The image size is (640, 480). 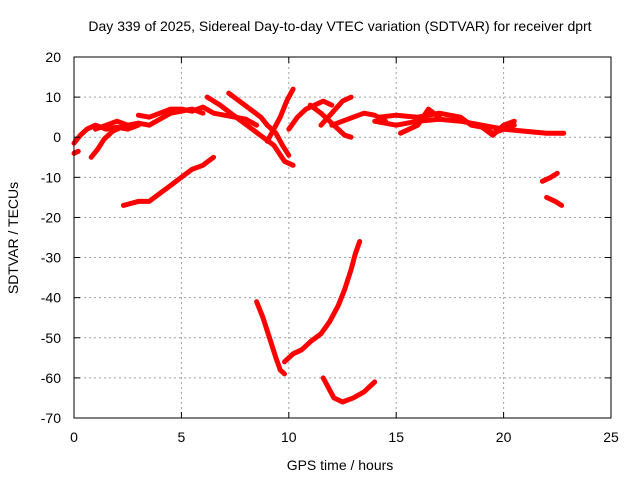 I want to click on x-tick-label: 25, so click(x=611, y=437).